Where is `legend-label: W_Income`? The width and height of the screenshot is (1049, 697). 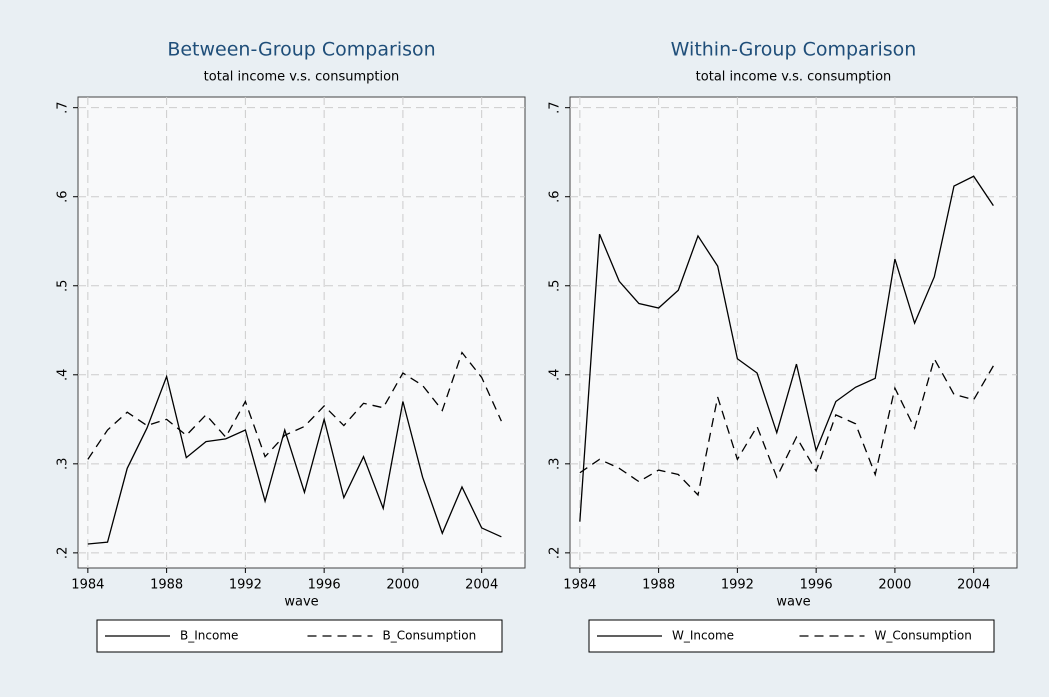 legend-label: W_Income is located at coordinates (703, 636).